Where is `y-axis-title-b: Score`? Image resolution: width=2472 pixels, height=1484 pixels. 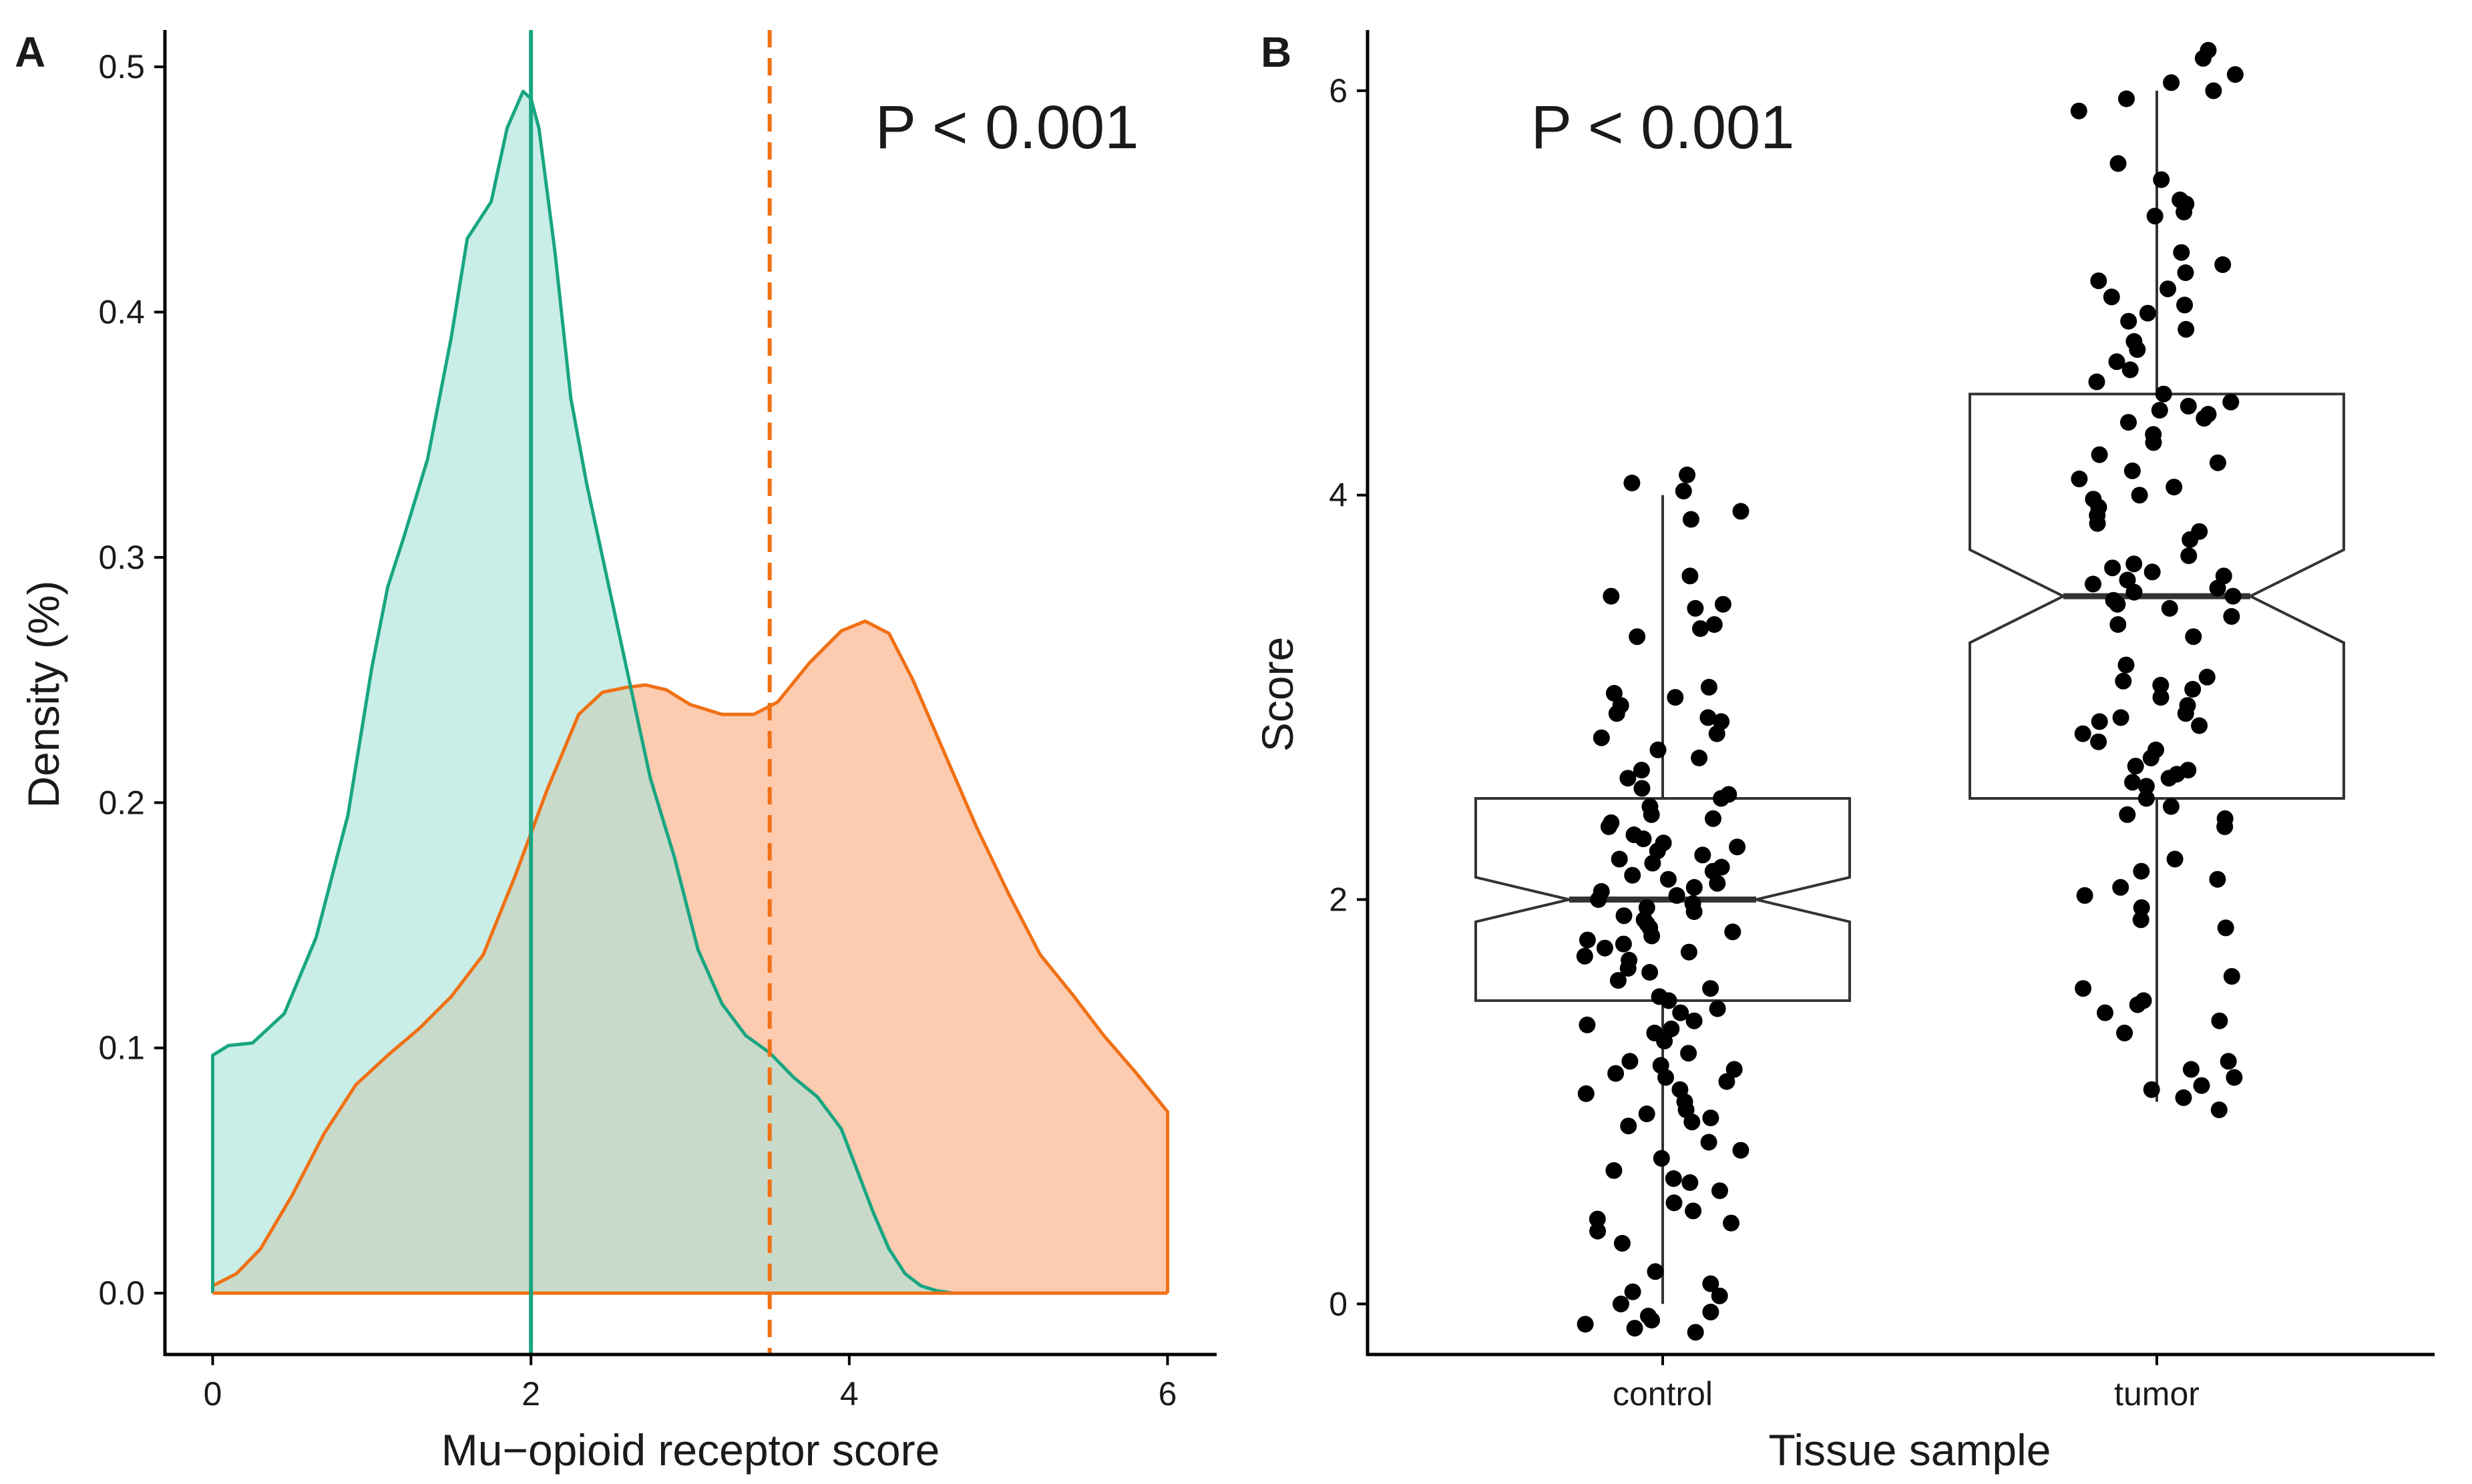 y-axis-title-b: Score is located at coordinates (1277, 695).